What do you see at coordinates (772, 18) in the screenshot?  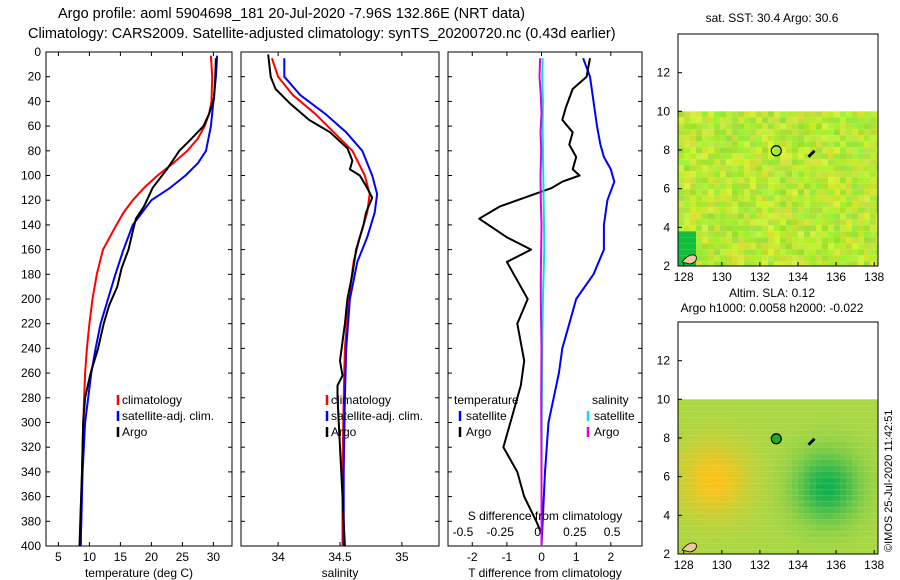 I see `map-title-sst: sat. SST: 30.4 Argo: 30.6` at bounding box center [772, 18].